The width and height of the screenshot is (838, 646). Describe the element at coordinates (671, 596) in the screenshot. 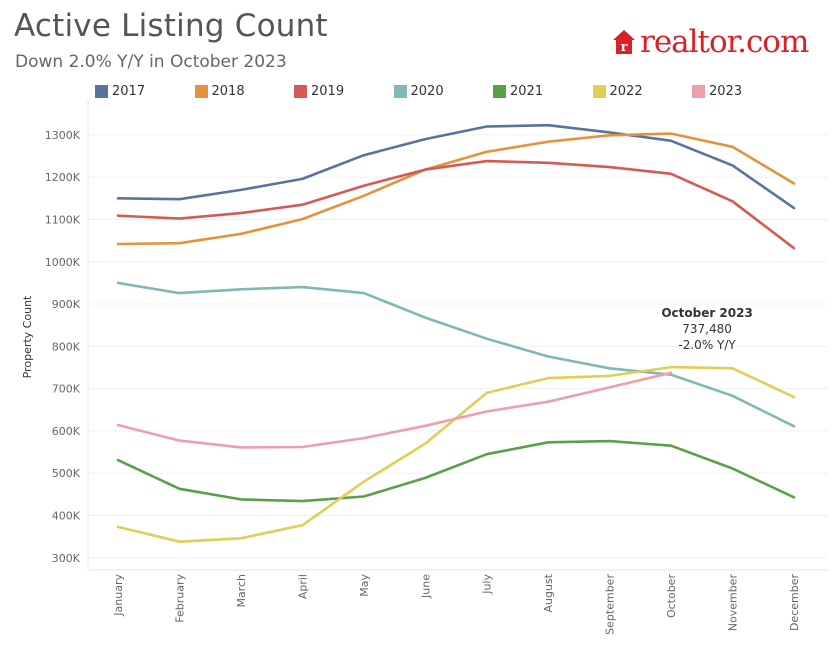

I see `x-tick-label: October` at that location.